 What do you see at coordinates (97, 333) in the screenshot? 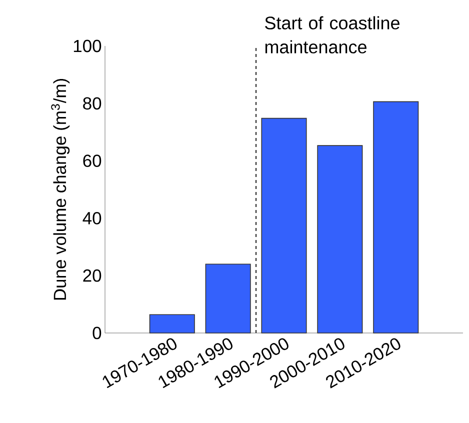
I see `y-tick-label: 0` at bounding box center [97, 333].